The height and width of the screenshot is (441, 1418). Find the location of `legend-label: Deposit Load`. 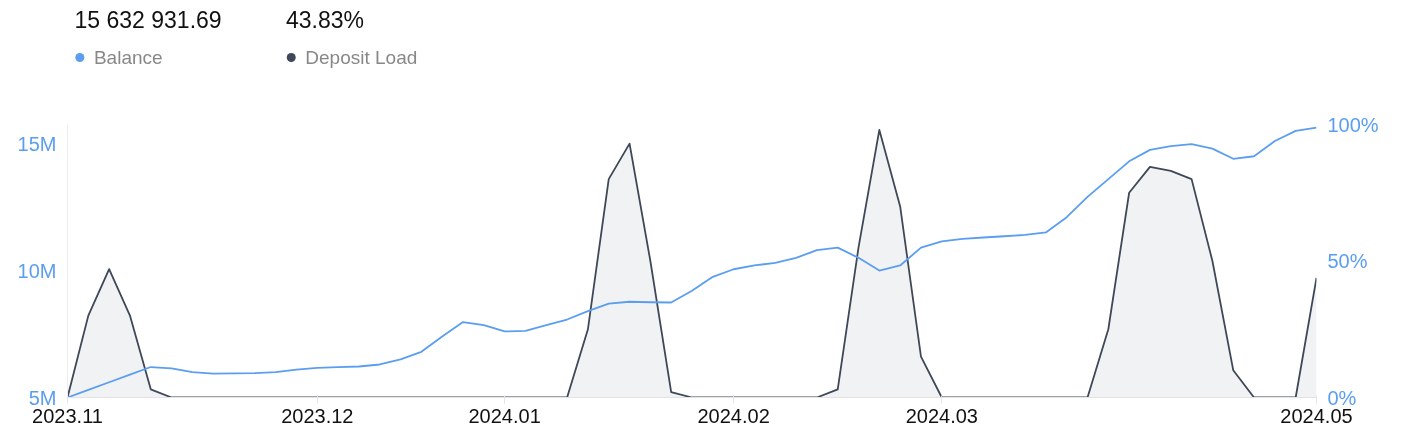

legend-label: Deposit Load is located at coordinates (361, 57).